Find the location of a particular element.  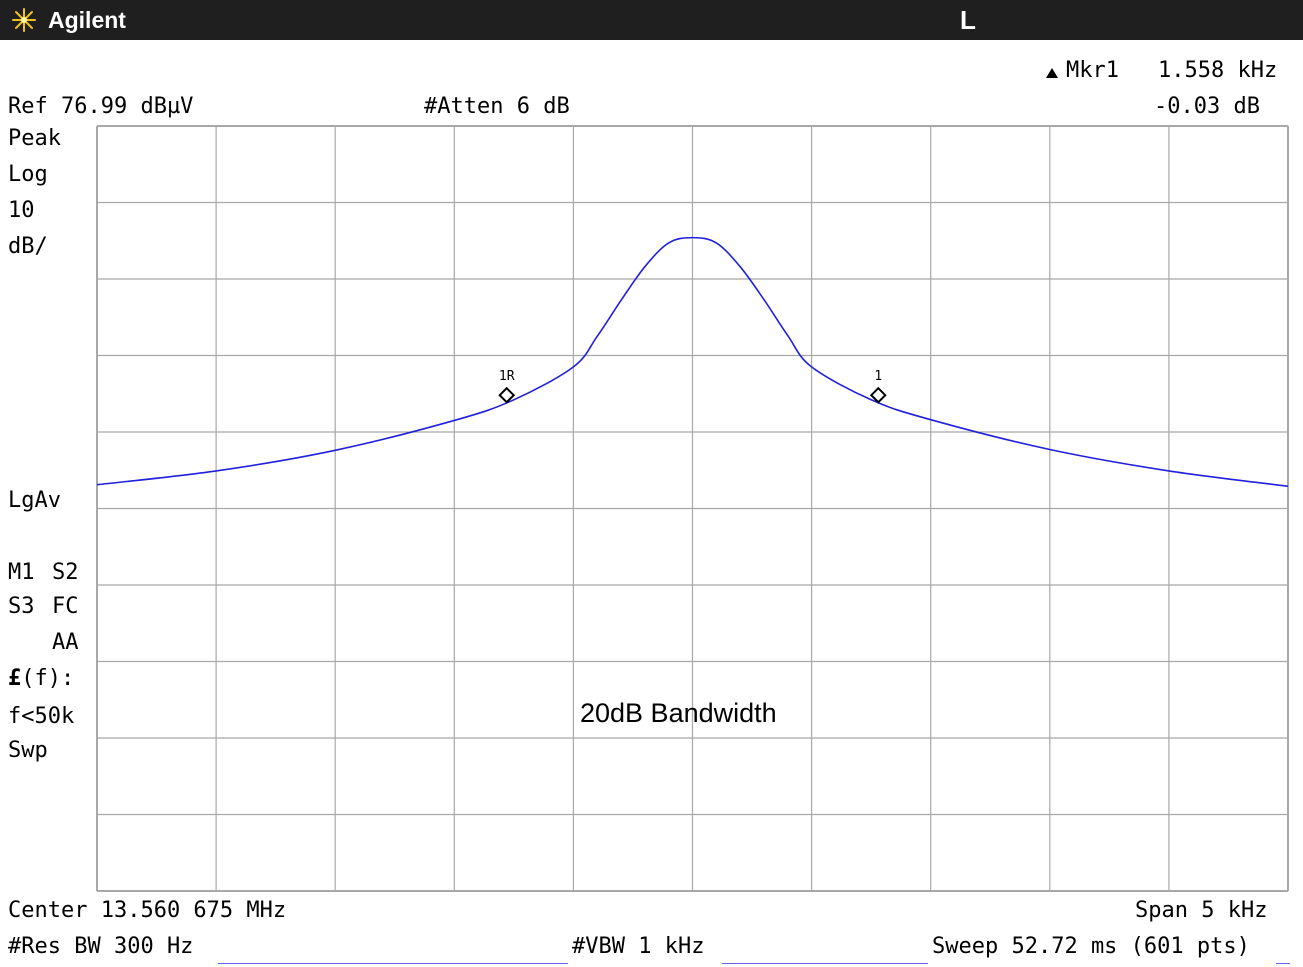

marker-group: 1R 1 is located at coordinates (692, 386).